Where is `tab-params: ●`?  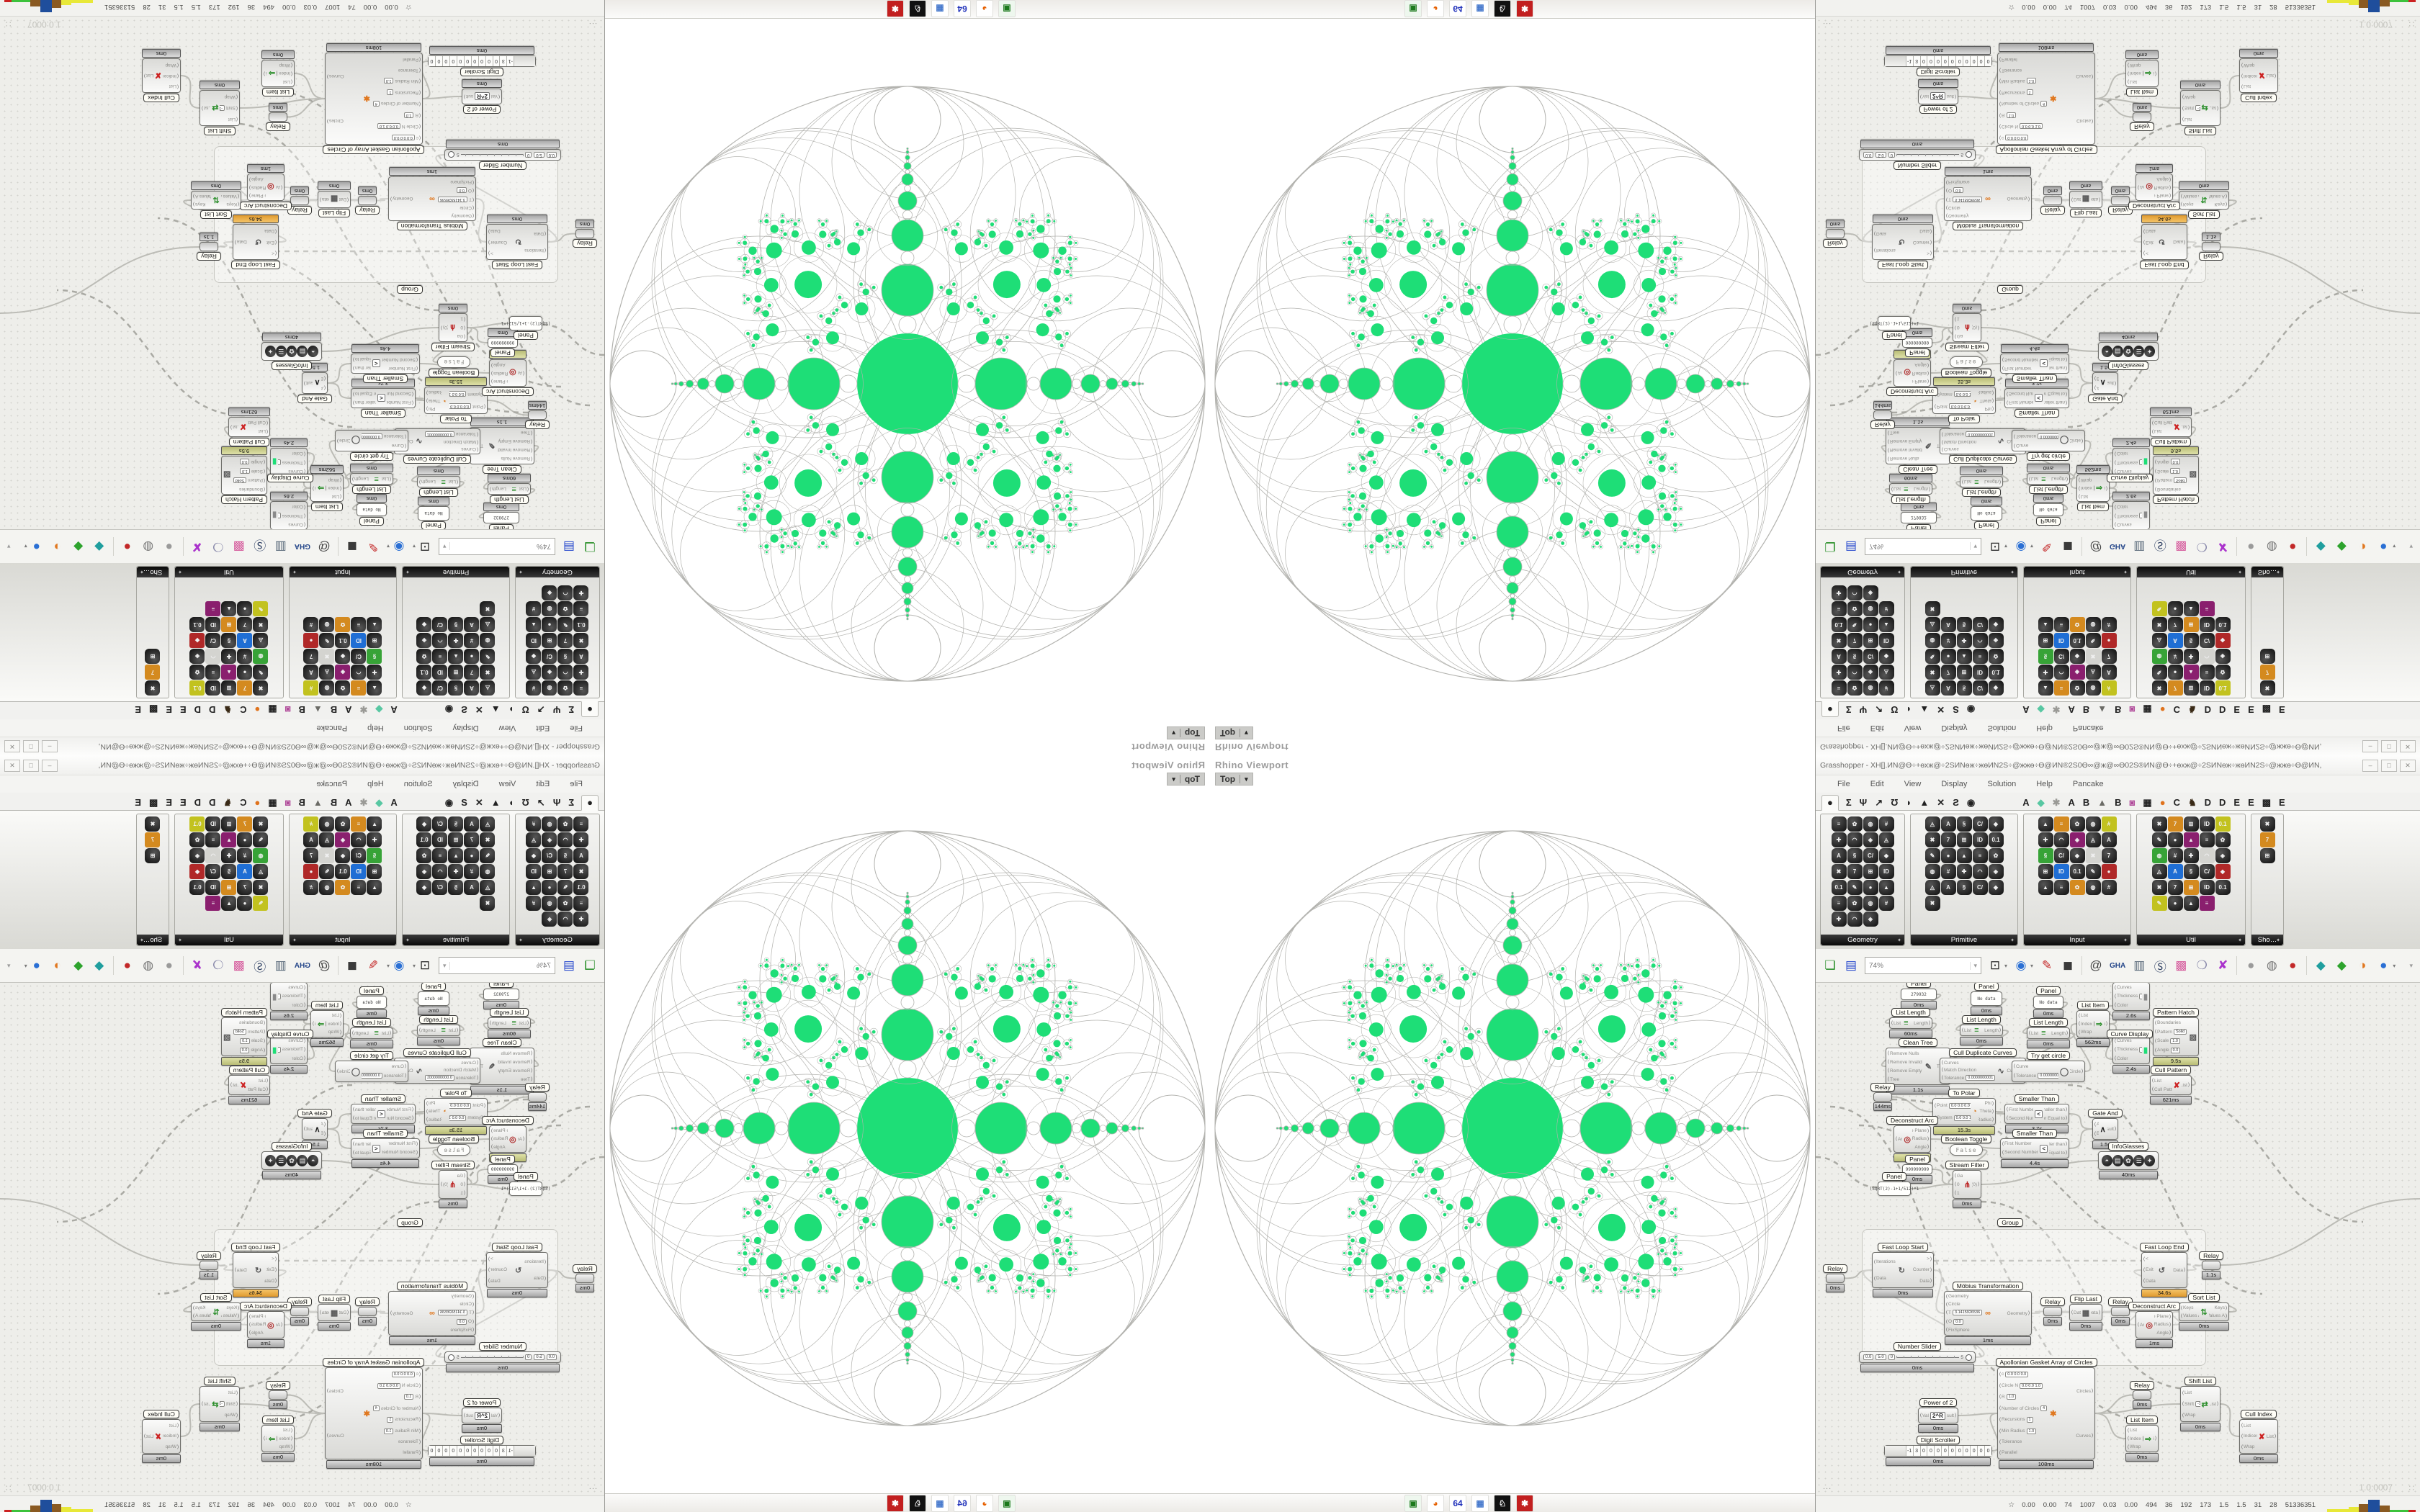
tab-params: ● is located at coordinates (1830, 803).